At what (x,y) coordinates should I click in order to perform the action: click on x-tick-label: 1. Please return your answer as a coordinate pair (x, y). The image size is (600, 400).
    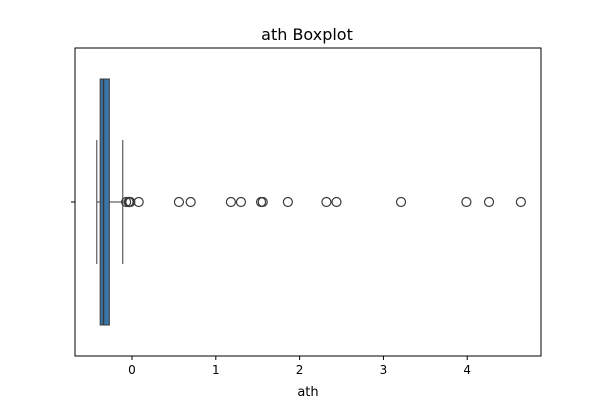
    Looking at the image, I should click on (216, 370).